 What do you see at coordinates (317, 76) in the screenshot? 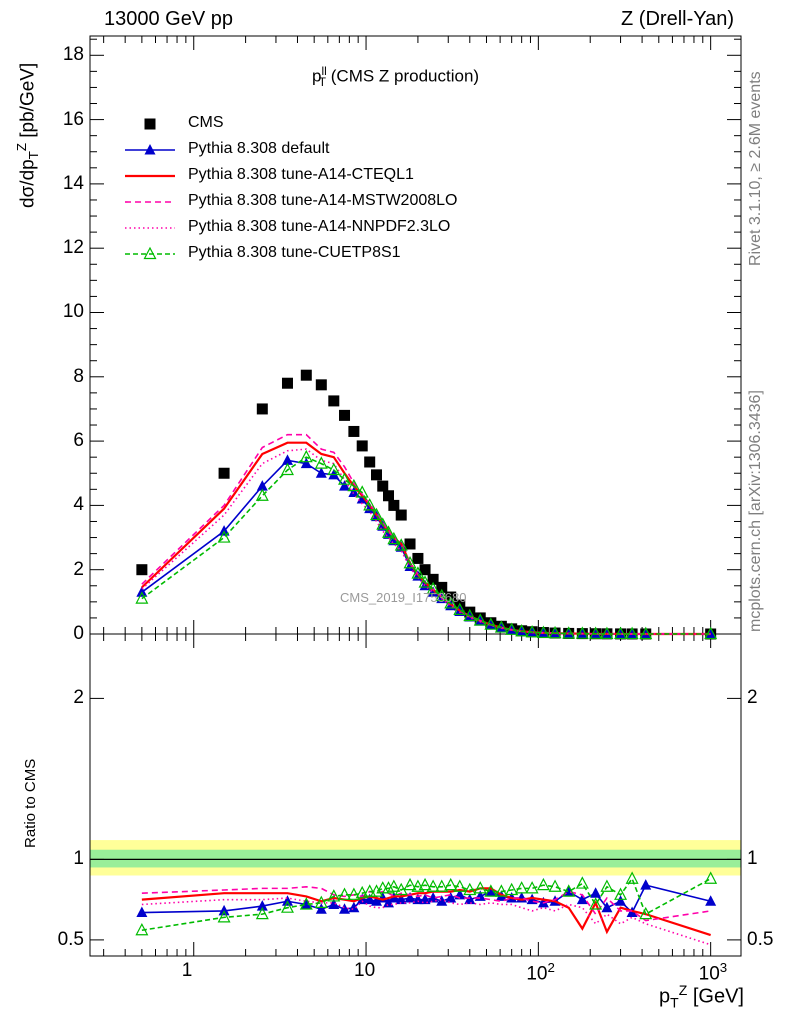
I see `plot-title-main: p` at bounding box center [317, 76].